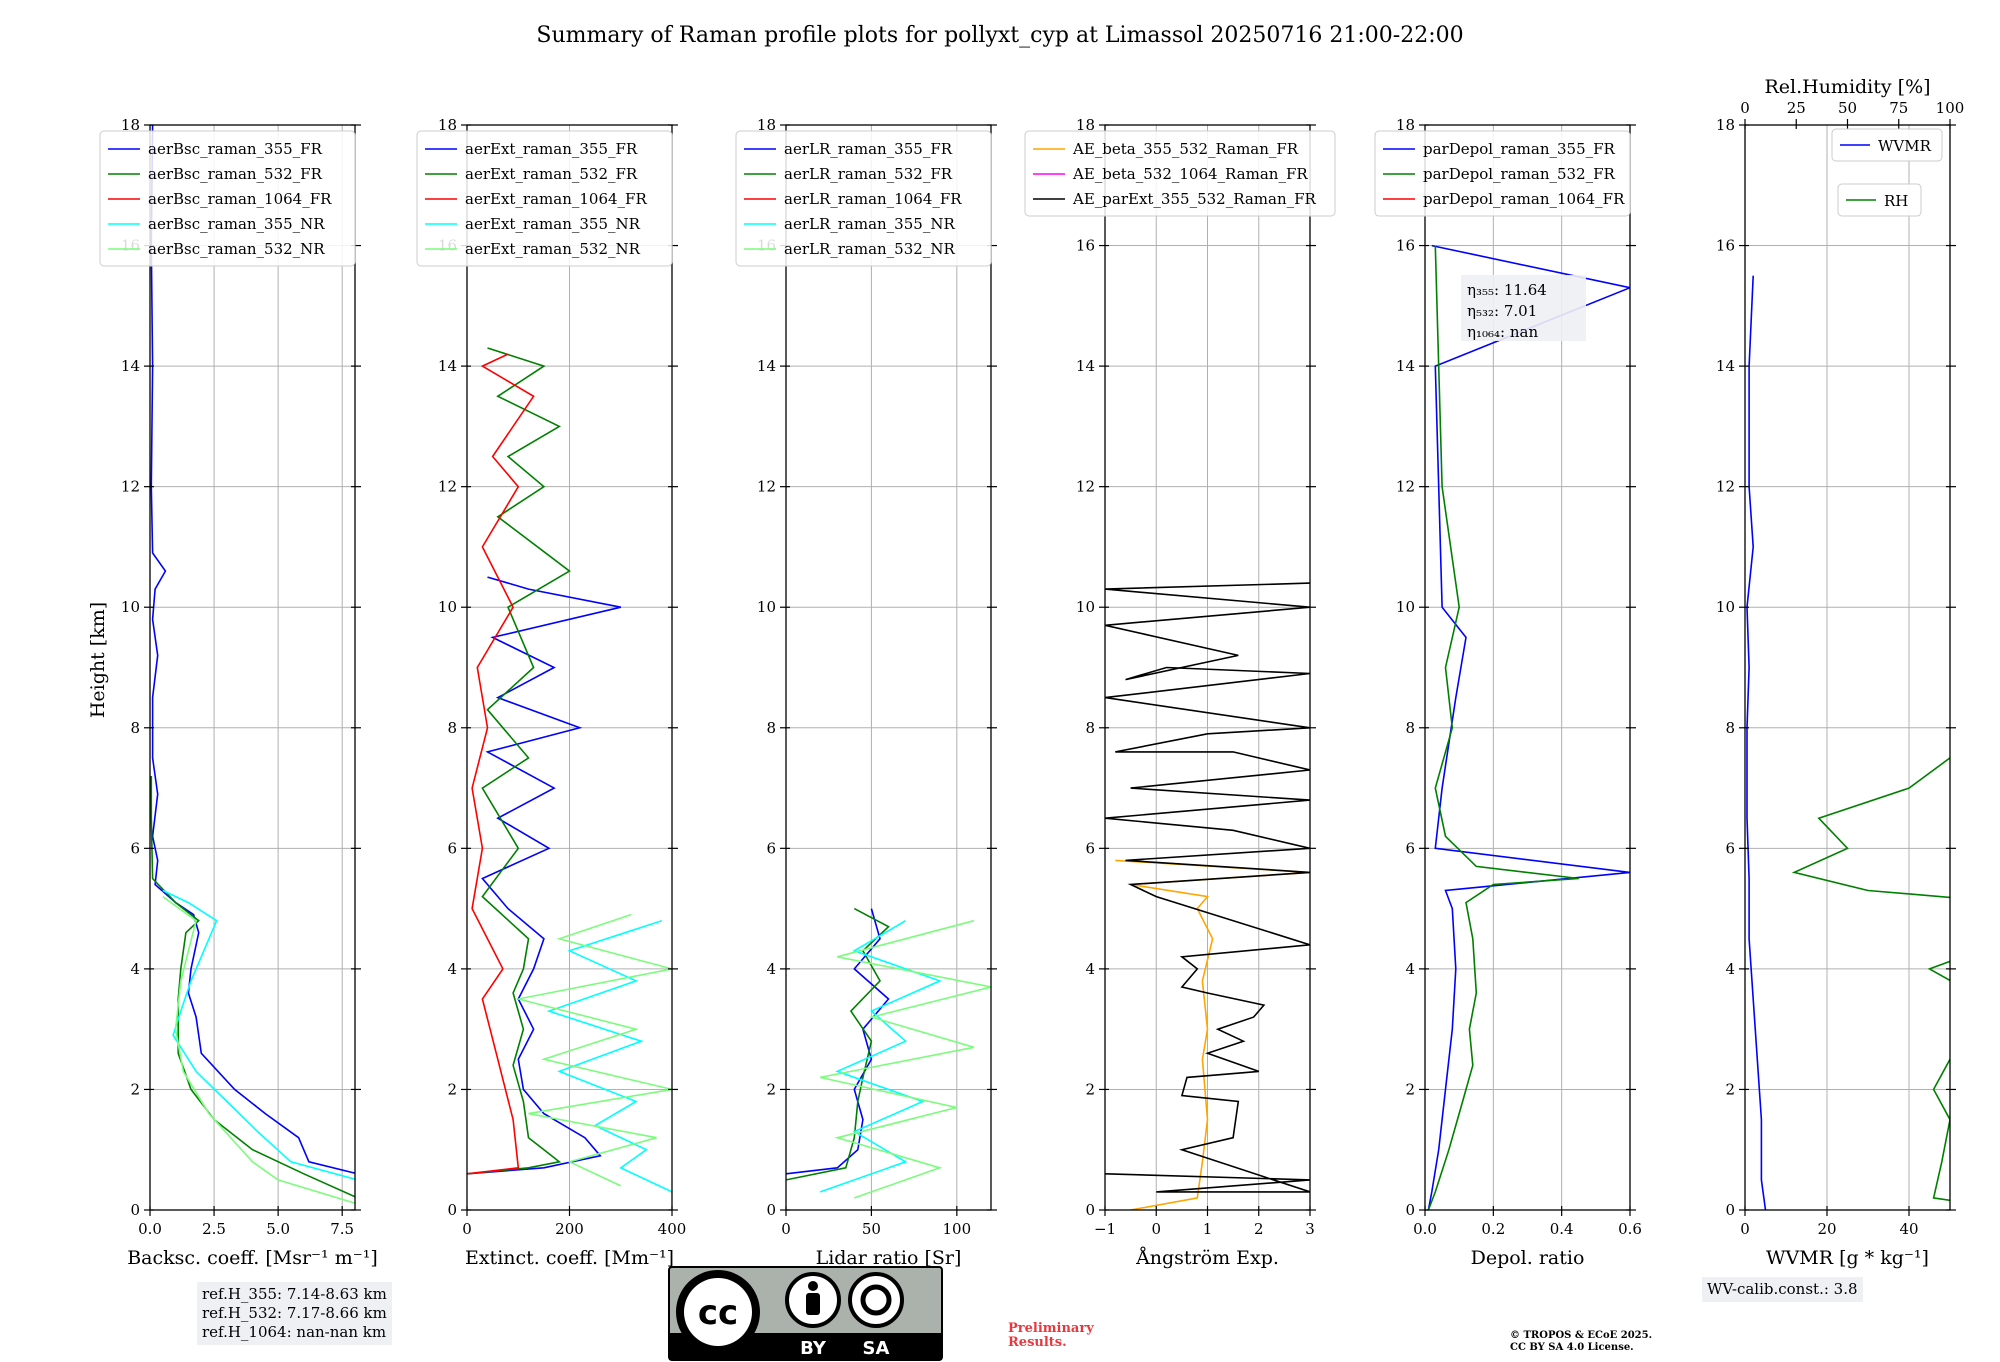 The height and width of the screenshot is (1362, 2000). What do you see at coordinates (294, 1332) in the screenshot?
I see `ref-height-1064: ref.H_1064: nan-nan km` at bounding box center [294, 1332].